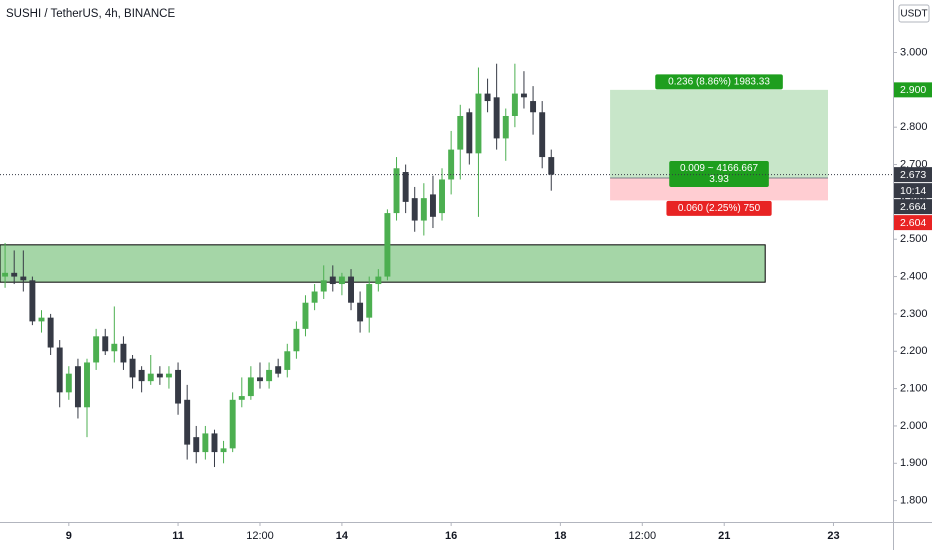 This screenshot has width=932, height=550. What do you see at coordinates (560, 536) in the screenshot?
I see `x-tick-label: 18` at bounding box center [560, 536].